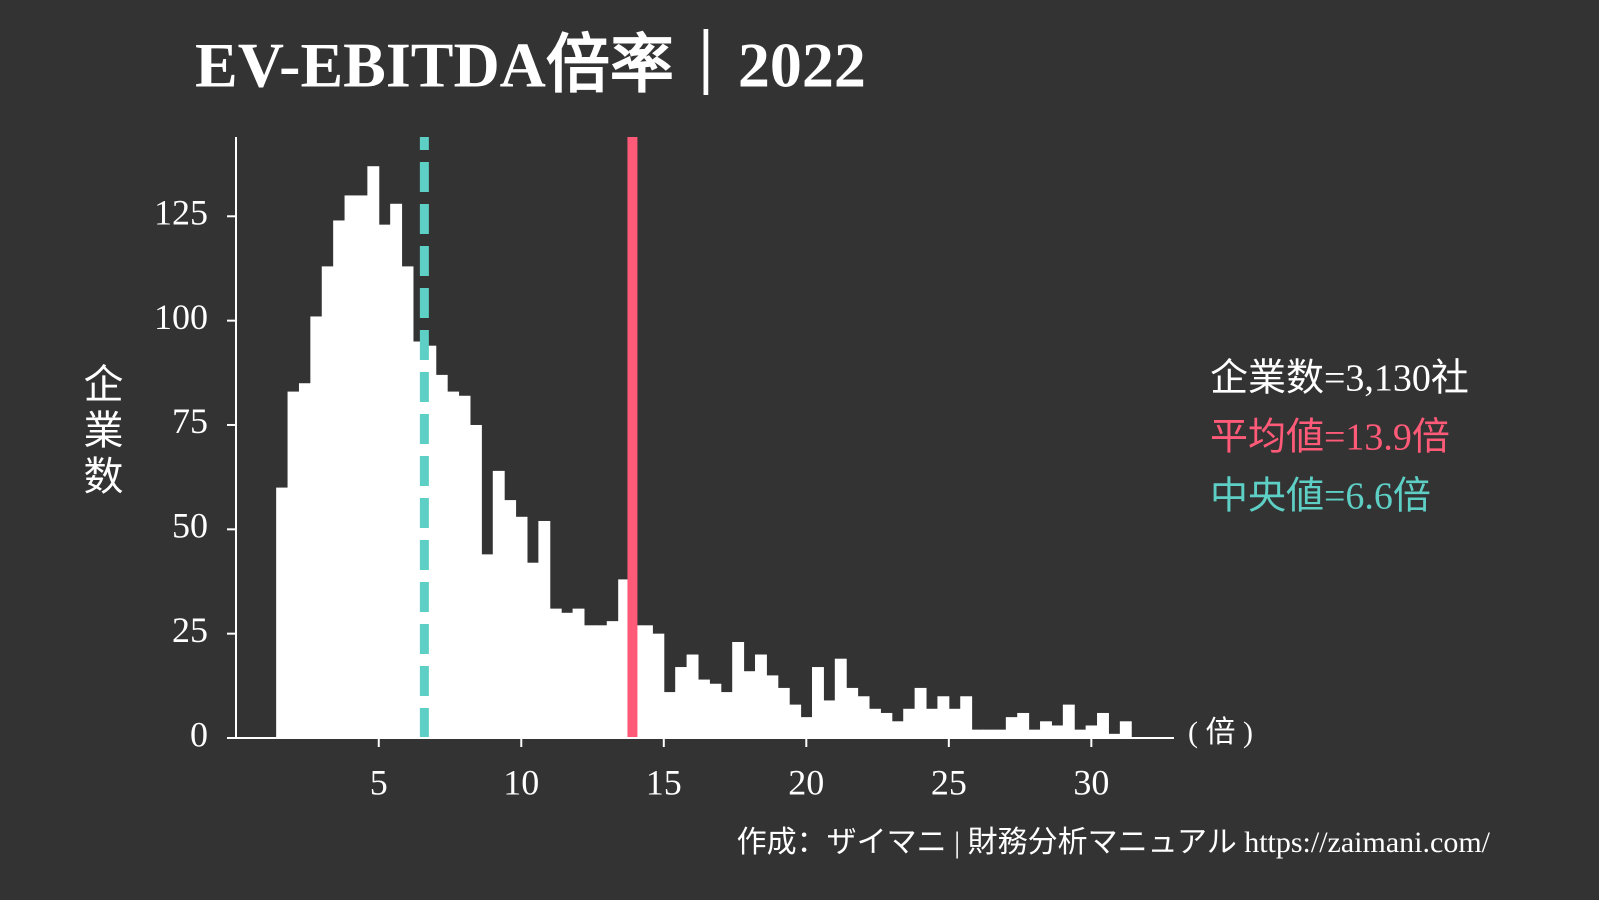 The width and height of the screenshot is (1599, 900). Describe the element at coordinates (181, 317) in the screenshot. I see `y-tick-label: 100` at that location.